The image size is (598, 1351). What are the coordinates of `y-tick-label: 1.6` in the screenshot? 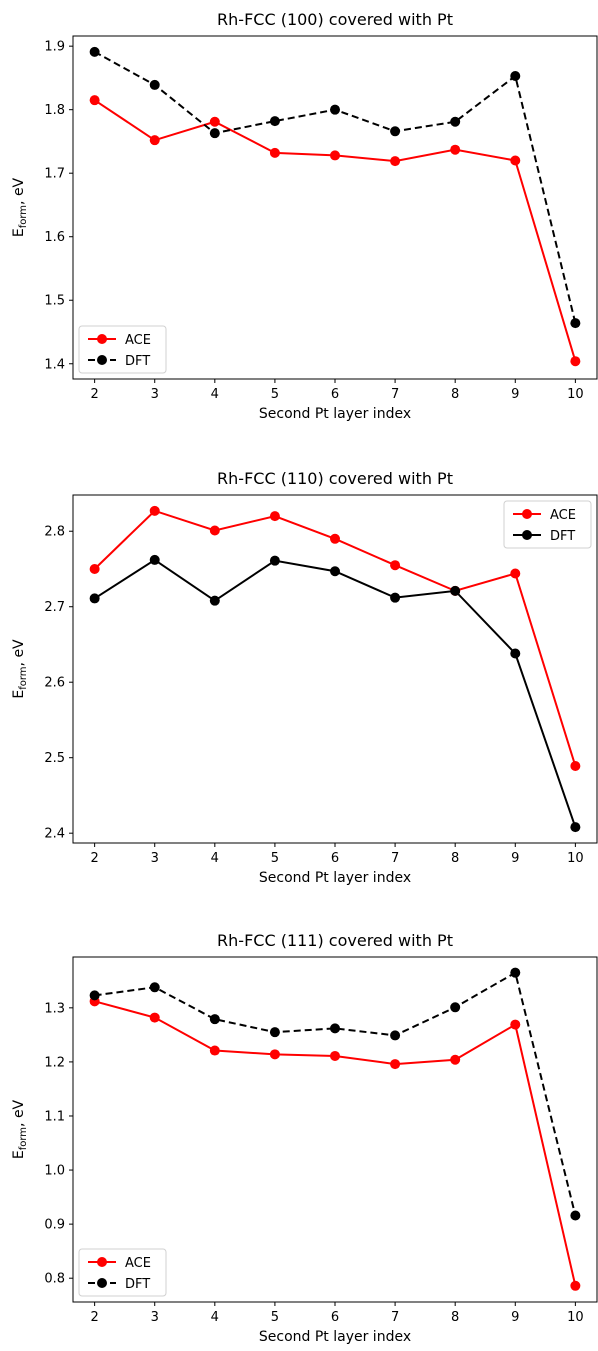 It's located at (54, 237).